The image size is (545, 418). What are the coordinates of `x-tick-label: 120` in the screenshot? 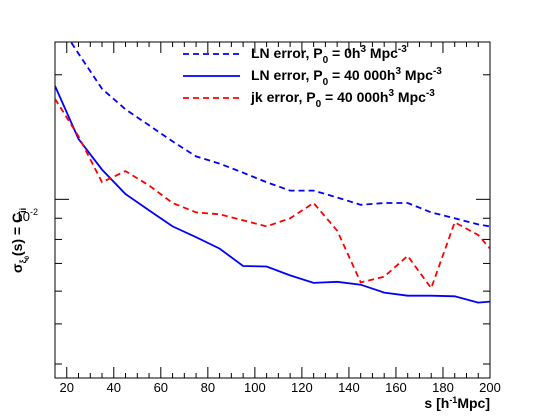 It's located at (302, 387).